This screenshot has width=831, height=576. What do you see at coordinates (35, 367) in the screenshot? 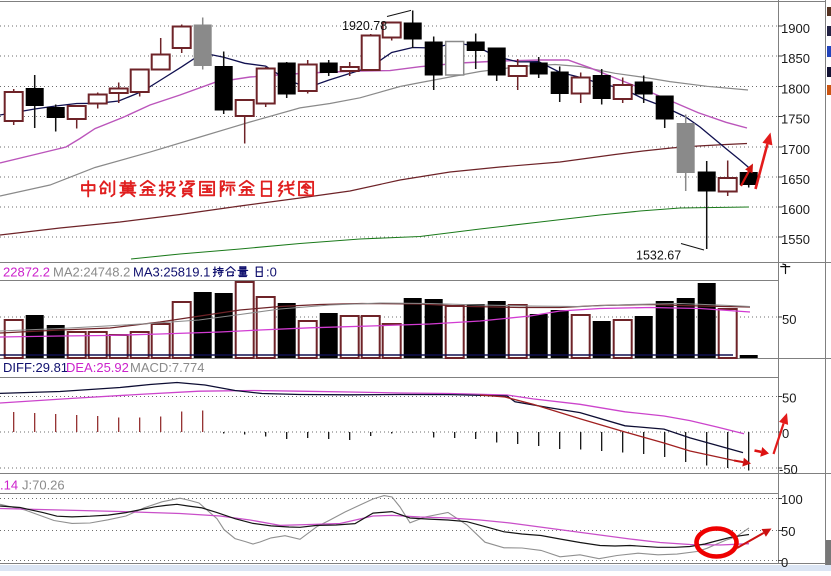
I see `svg-text: DIFF:29.81` at bounding box center [35, 367].